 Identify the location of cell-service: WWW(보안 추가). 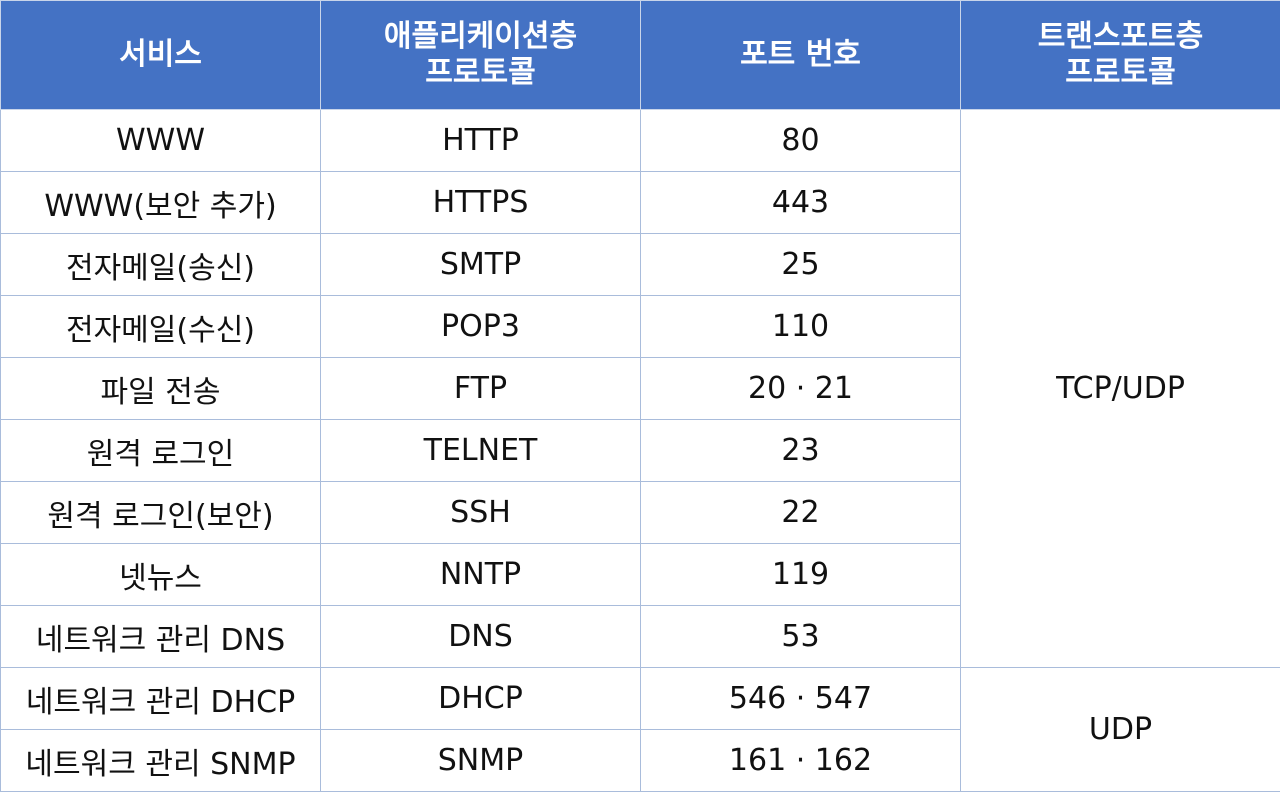
(160, 202).